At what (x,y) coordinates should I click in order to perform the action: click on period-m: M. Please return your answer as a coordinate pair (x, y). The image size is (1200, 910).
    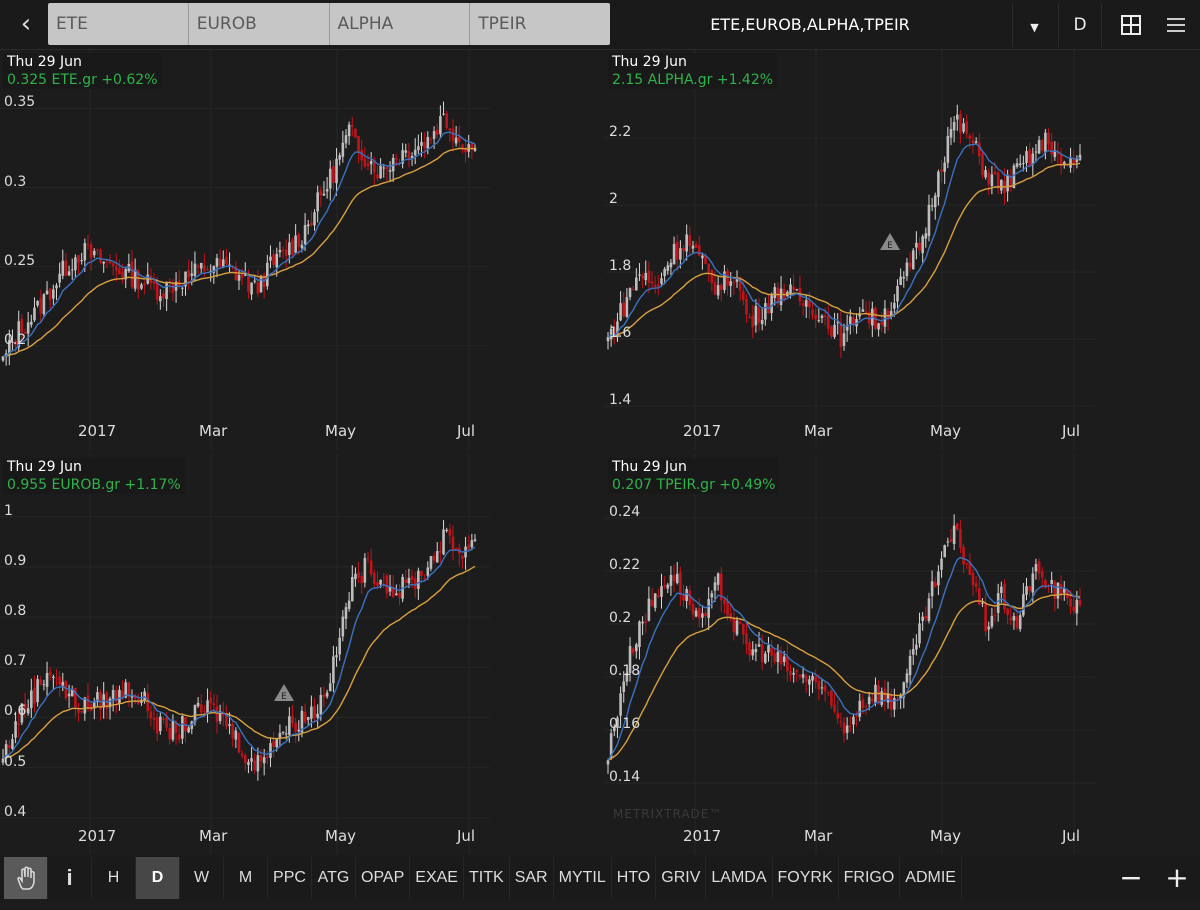
    Looking at the image, I should click on (246, 877).